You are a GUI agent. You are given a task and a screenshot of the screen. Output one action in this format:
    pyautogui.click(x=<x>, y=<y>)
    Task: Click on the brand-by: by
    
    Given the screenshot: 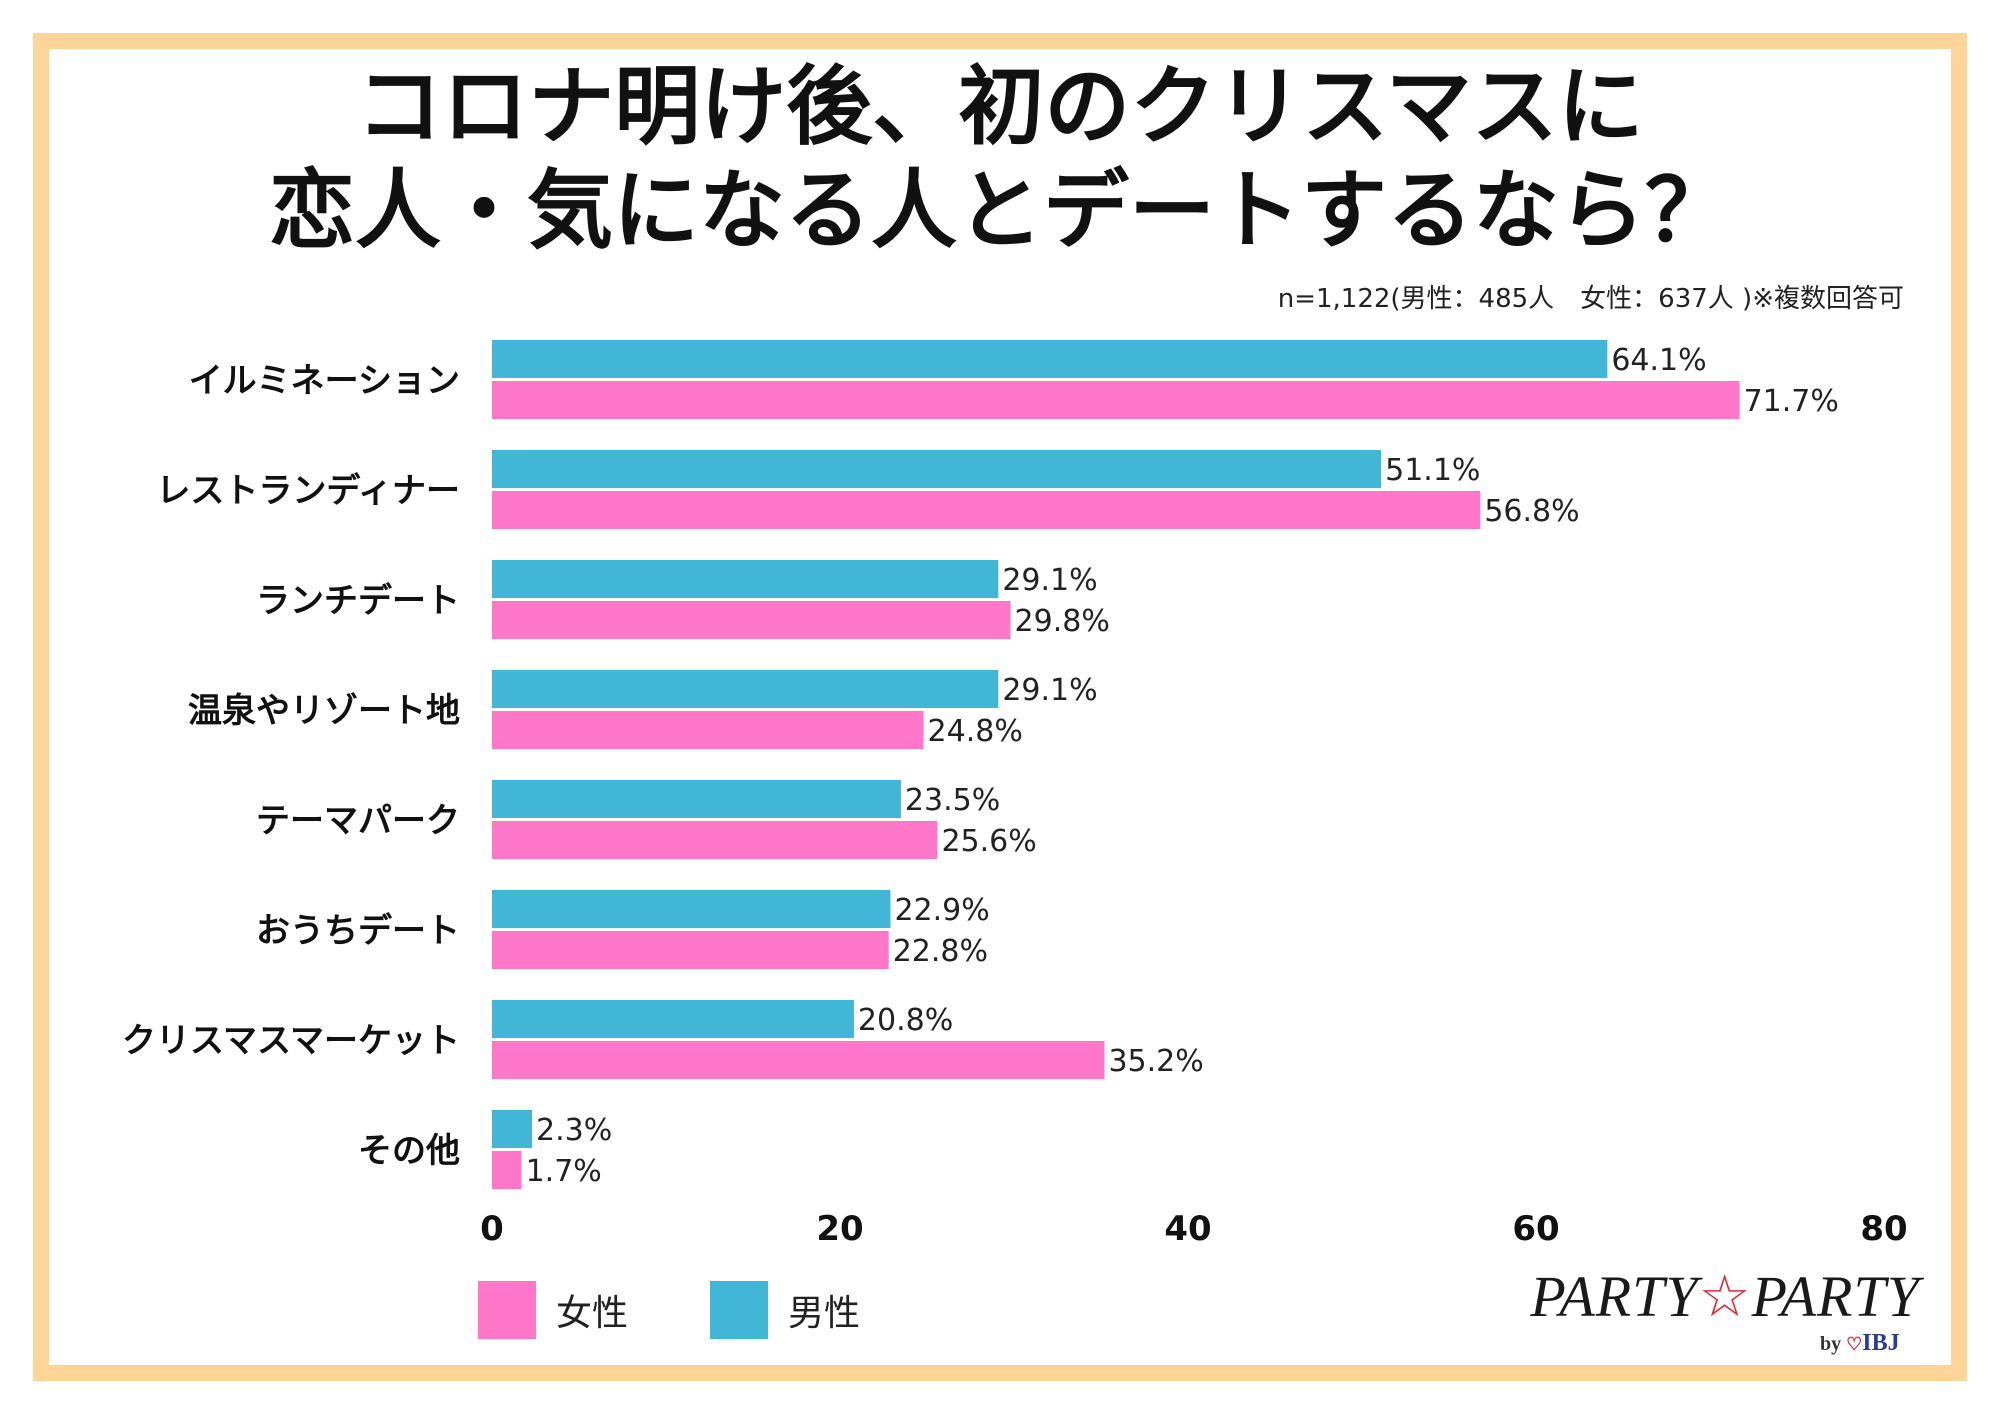 What is the action you would take?
    pyautogui.click(x=1831, y=1344)
    